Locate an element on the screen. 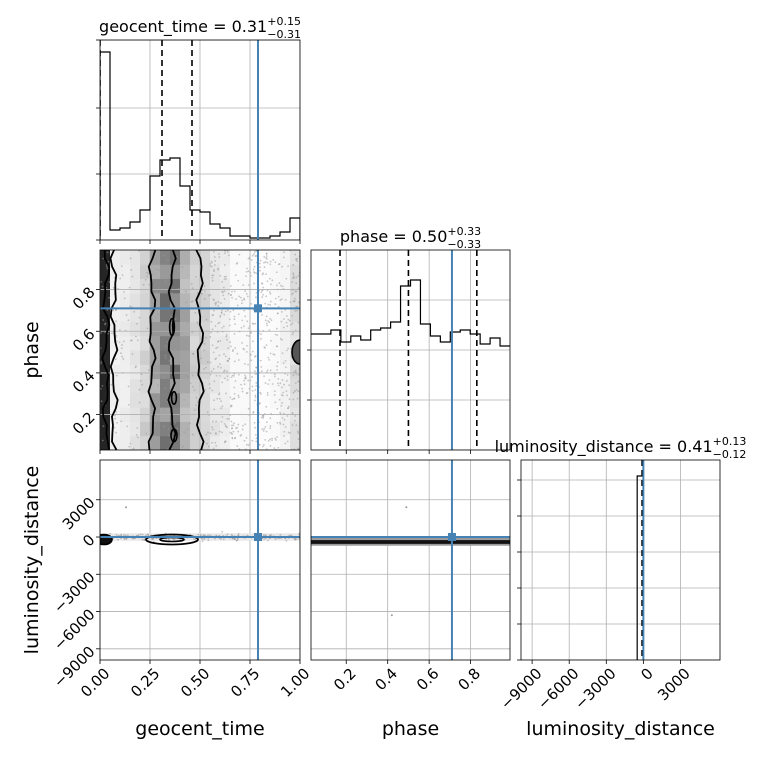 The height and width of the screenshot is (760, 760). ylabel-luminosity-distance: luminosity_distance is located at coordinates (32, 560).